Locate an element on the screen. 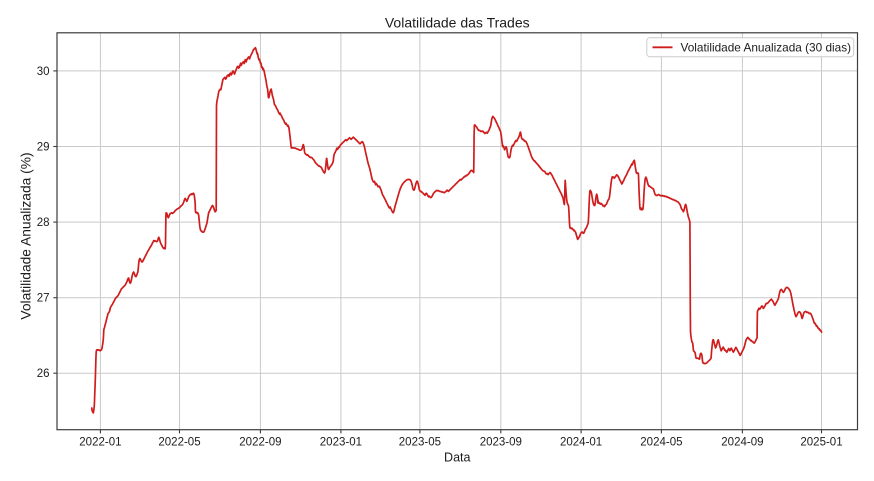 Image resolution: width=874 pixels, height=481 pixels. svg-text: 2025-01 is located at coordinates (821, 443).